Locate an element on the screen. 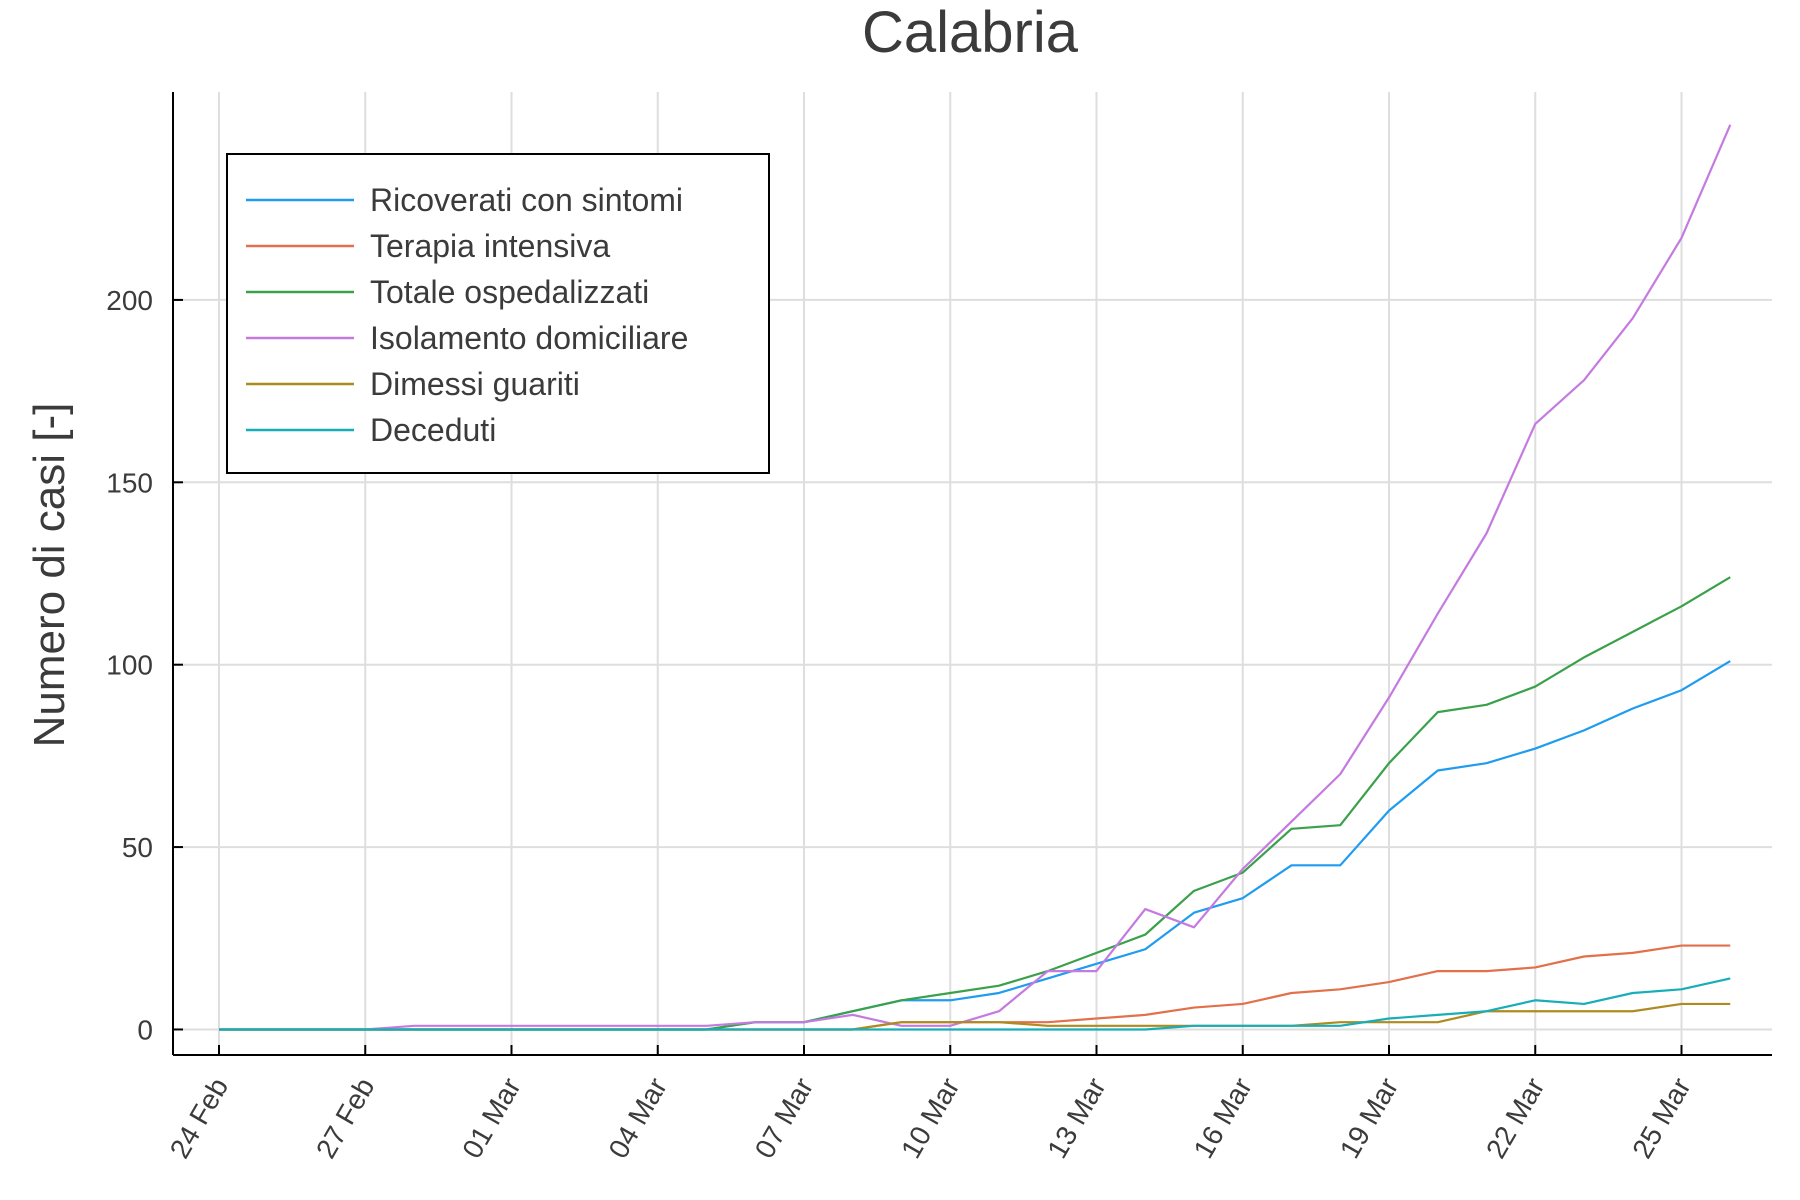 This screenshot has width=1800, height=1200. x-tick-label: 04 Mar is located at coordinates (638, 1118).